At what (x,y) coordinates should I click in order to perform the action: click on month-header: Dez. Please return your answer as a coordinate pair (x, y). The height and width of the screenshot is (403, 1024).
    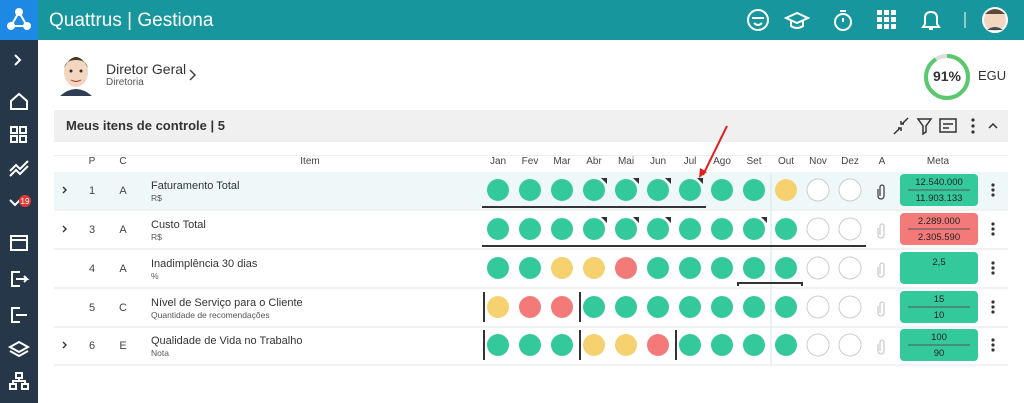
    Looking at the image, I should click on (850, 161).